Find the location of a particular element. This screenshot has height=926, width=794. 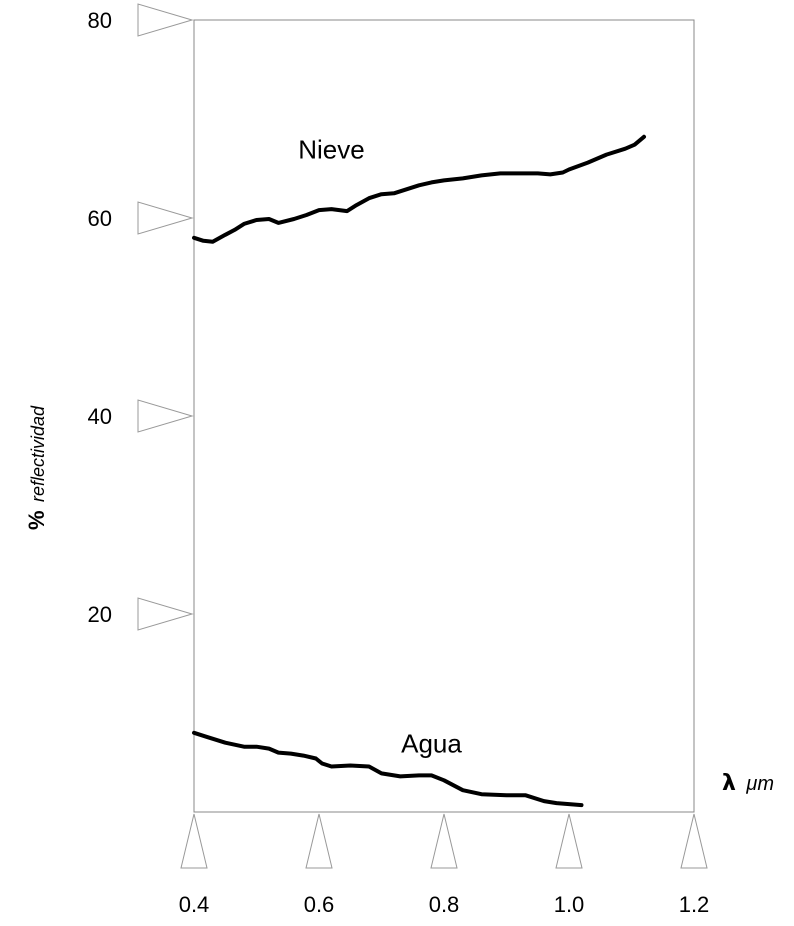

y-tick-label: 40 is located at coordinates (100, 416).